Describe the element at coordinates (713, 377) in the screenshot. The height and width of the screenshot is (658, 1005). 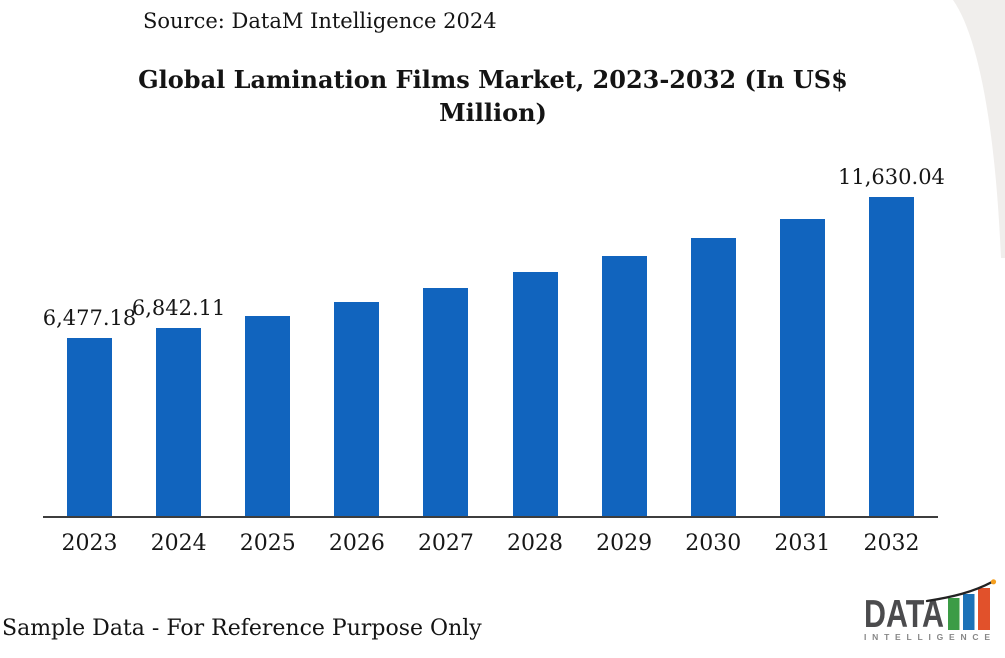
I see `bar-2030` at that location.